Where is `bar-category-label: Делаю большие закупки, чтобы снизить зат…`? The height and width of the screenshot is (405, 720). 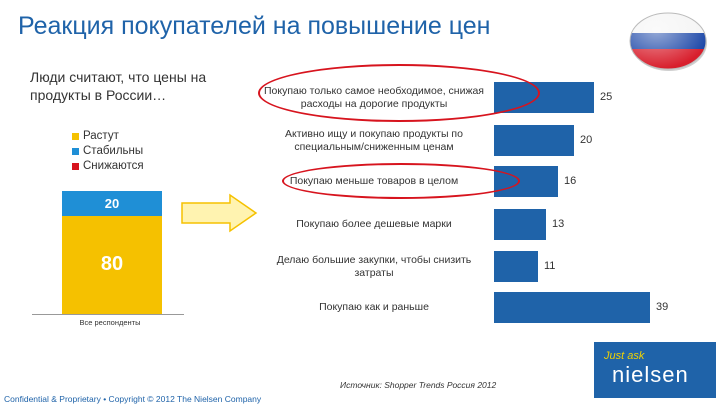
bar-category-label: Делаю большие закупки, чтобы снизить зат… is located at coordinates (374, 266).